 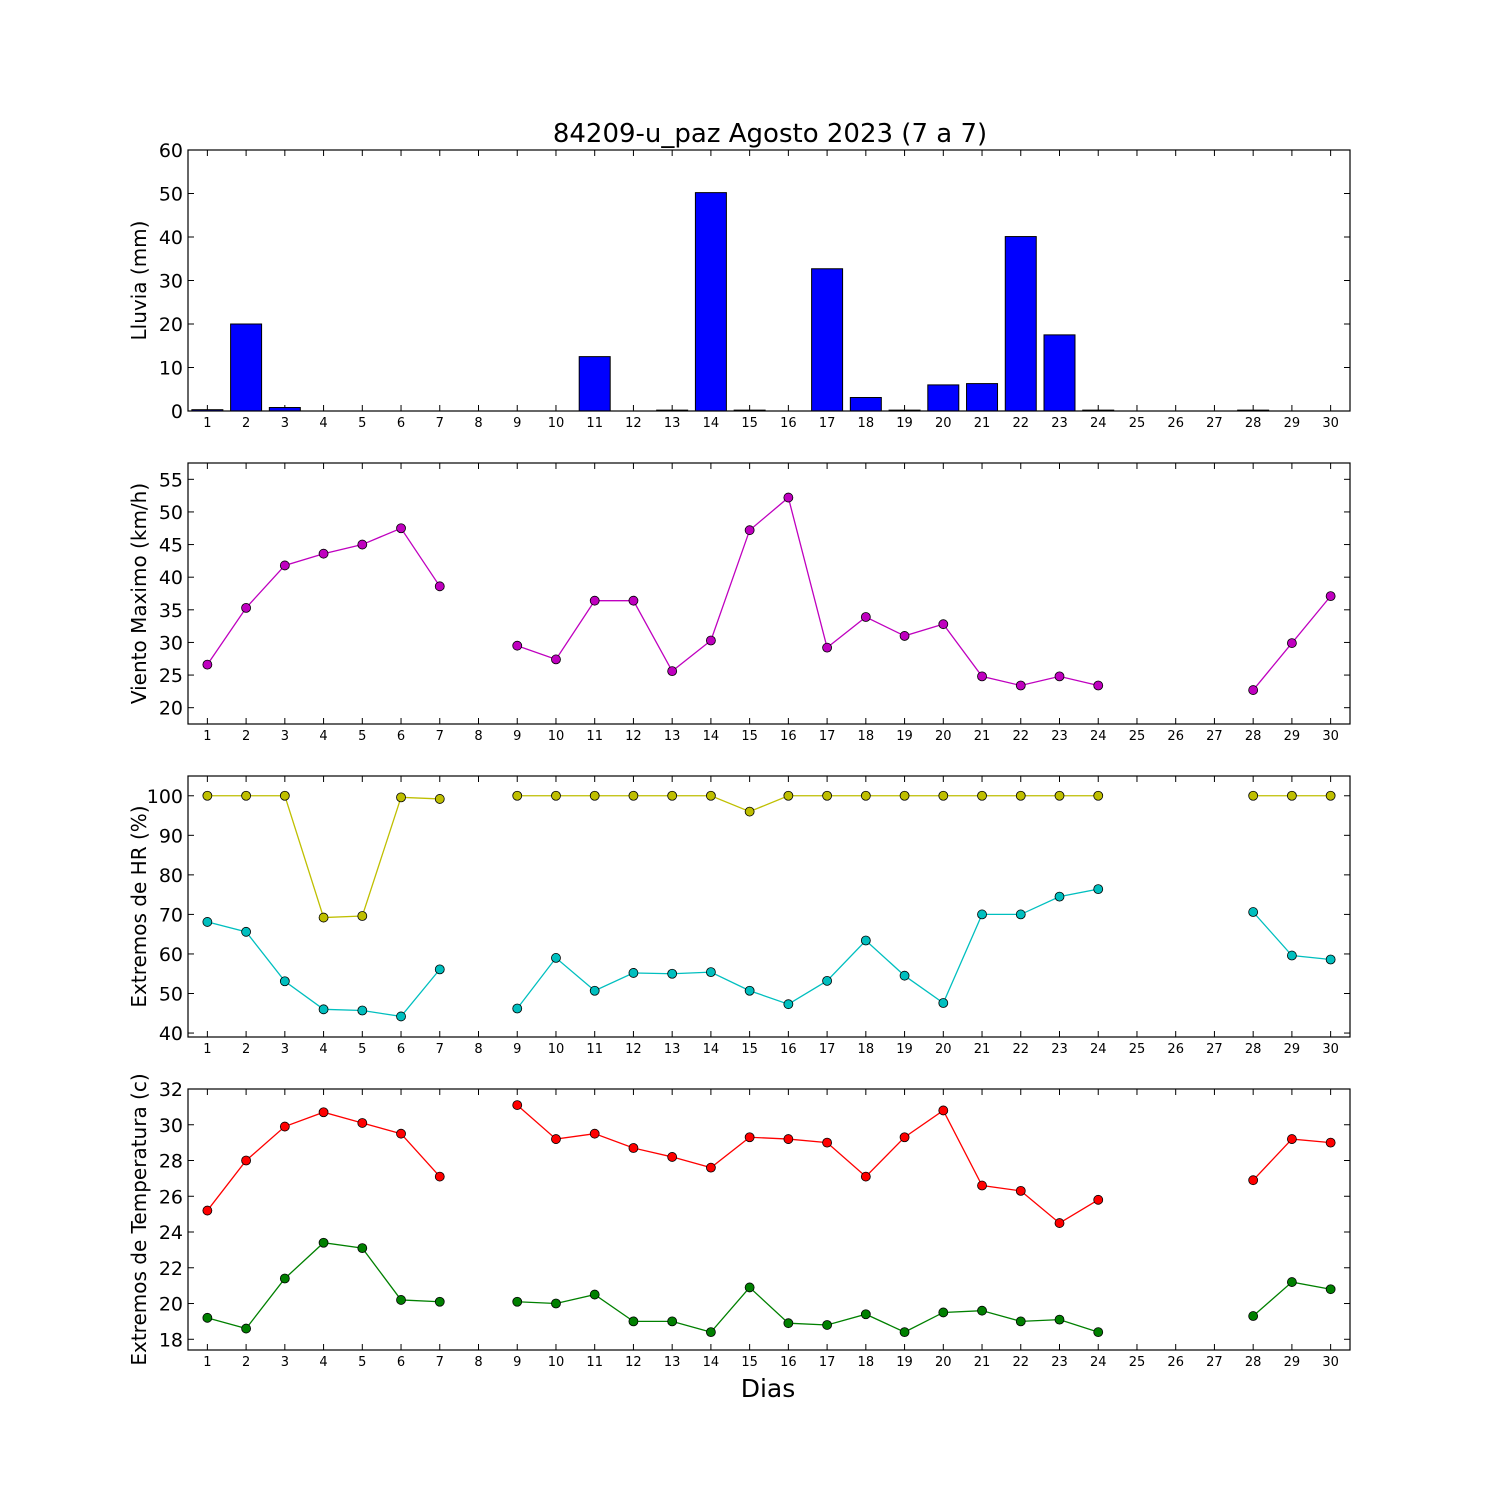 I want to click on hr-min-line, so click(x=807, y=948).